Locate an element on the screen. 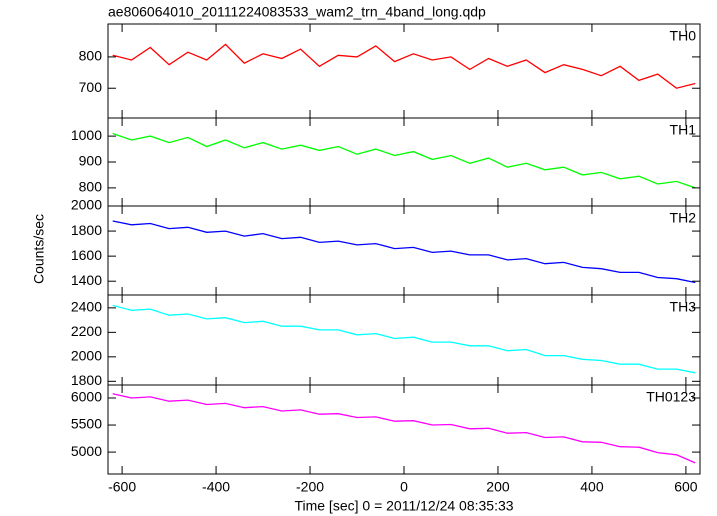 This screenshot has height=516, width=717. y-tick-label: 5500 is located at coordinates (86, 424).